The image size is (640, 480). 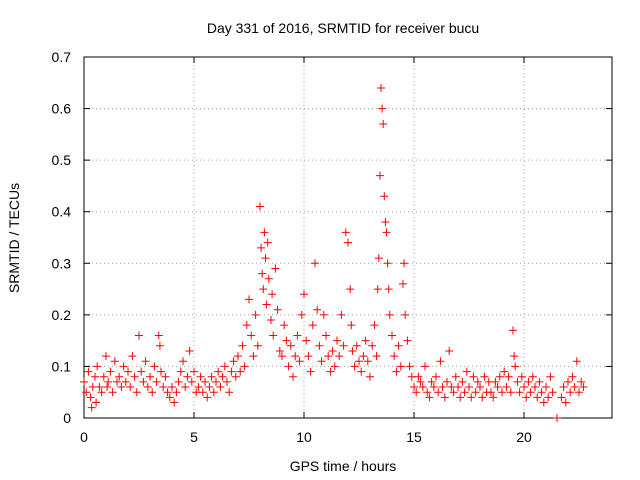 What do you see at coordinates (62, 315) in the screenshot?
I see `y-tick-label: 0.2` at bounding box center [62, 315].